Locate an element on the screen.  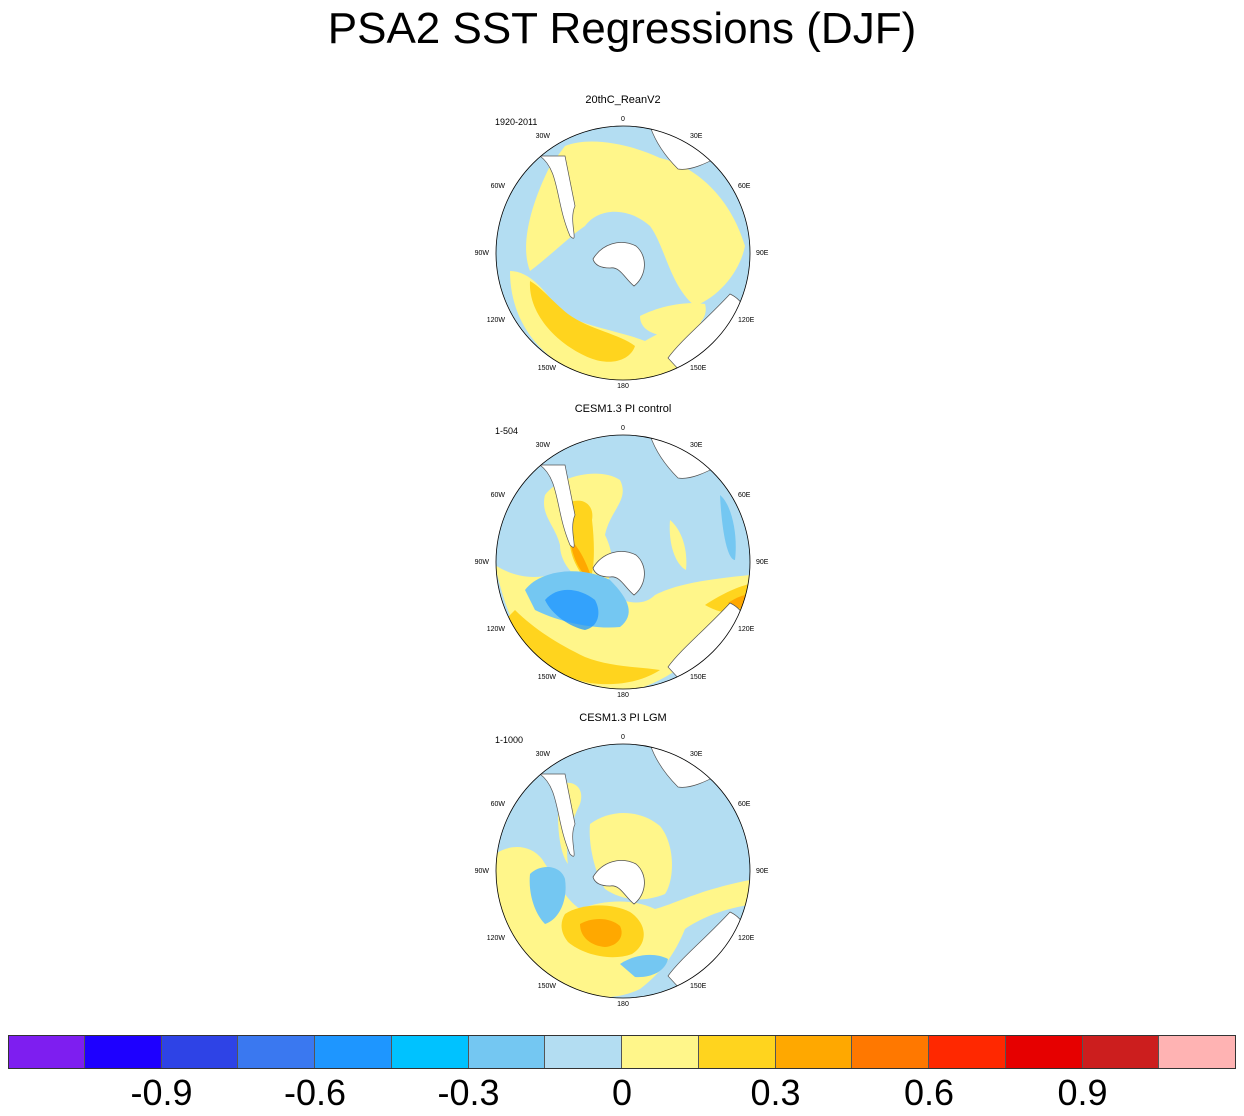
colorbar-label: -0.6 is located at coordinates (315, 1092).